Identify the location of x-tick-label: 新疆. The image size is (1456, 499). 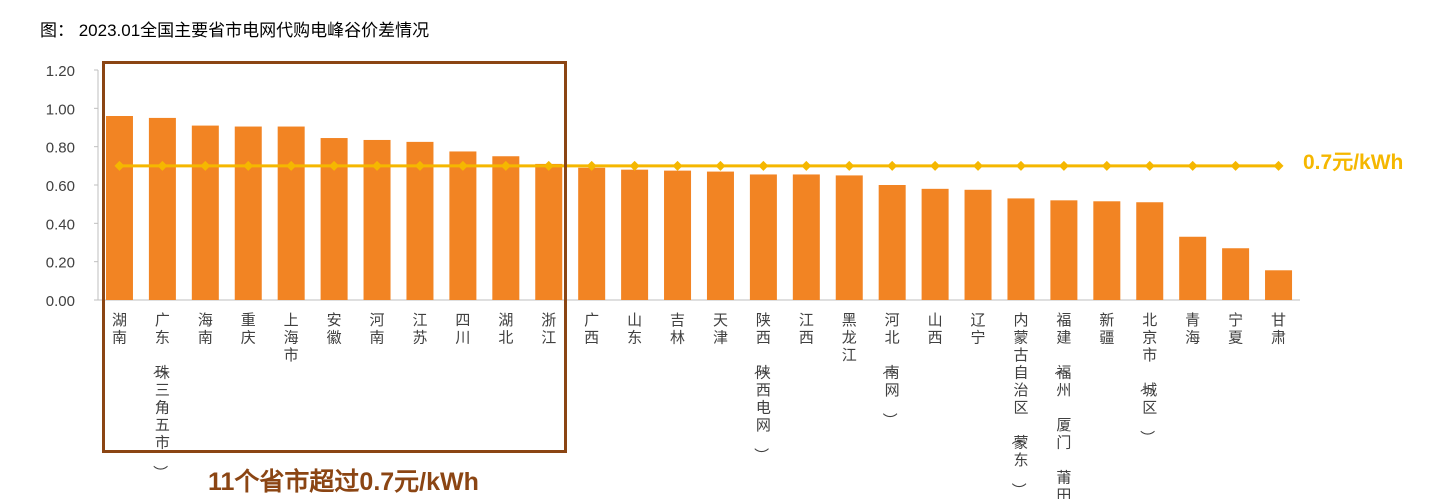
(1106, 329).